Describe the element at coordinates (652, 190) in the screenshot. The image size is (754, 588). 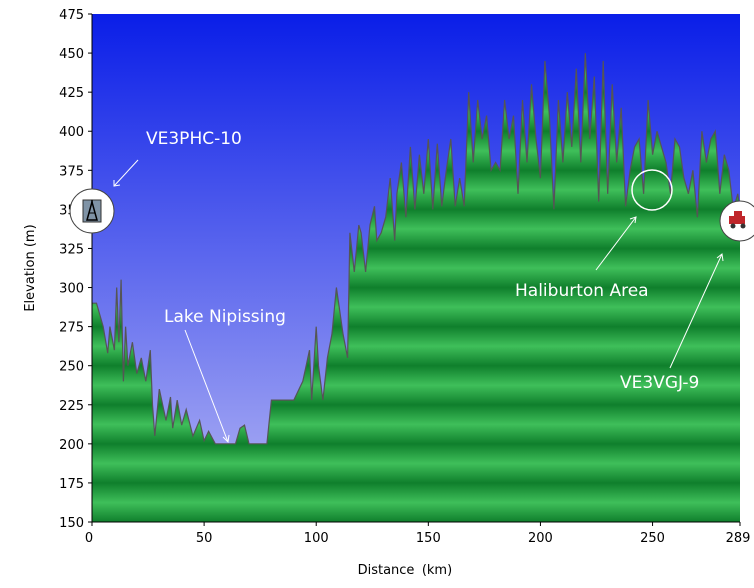
I see `haliburton-highlight-circle` at that location.